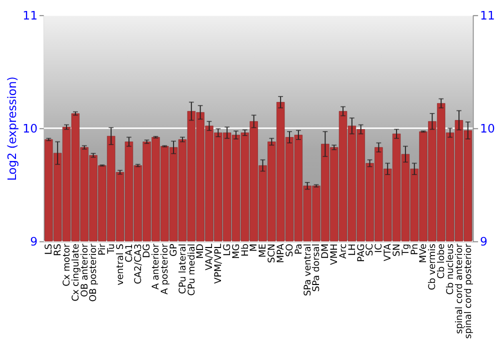  What do you see at coordinates (227, 250) in the screenshot?
I see `x-tick-label: LG` at bounding box center [227, 250].